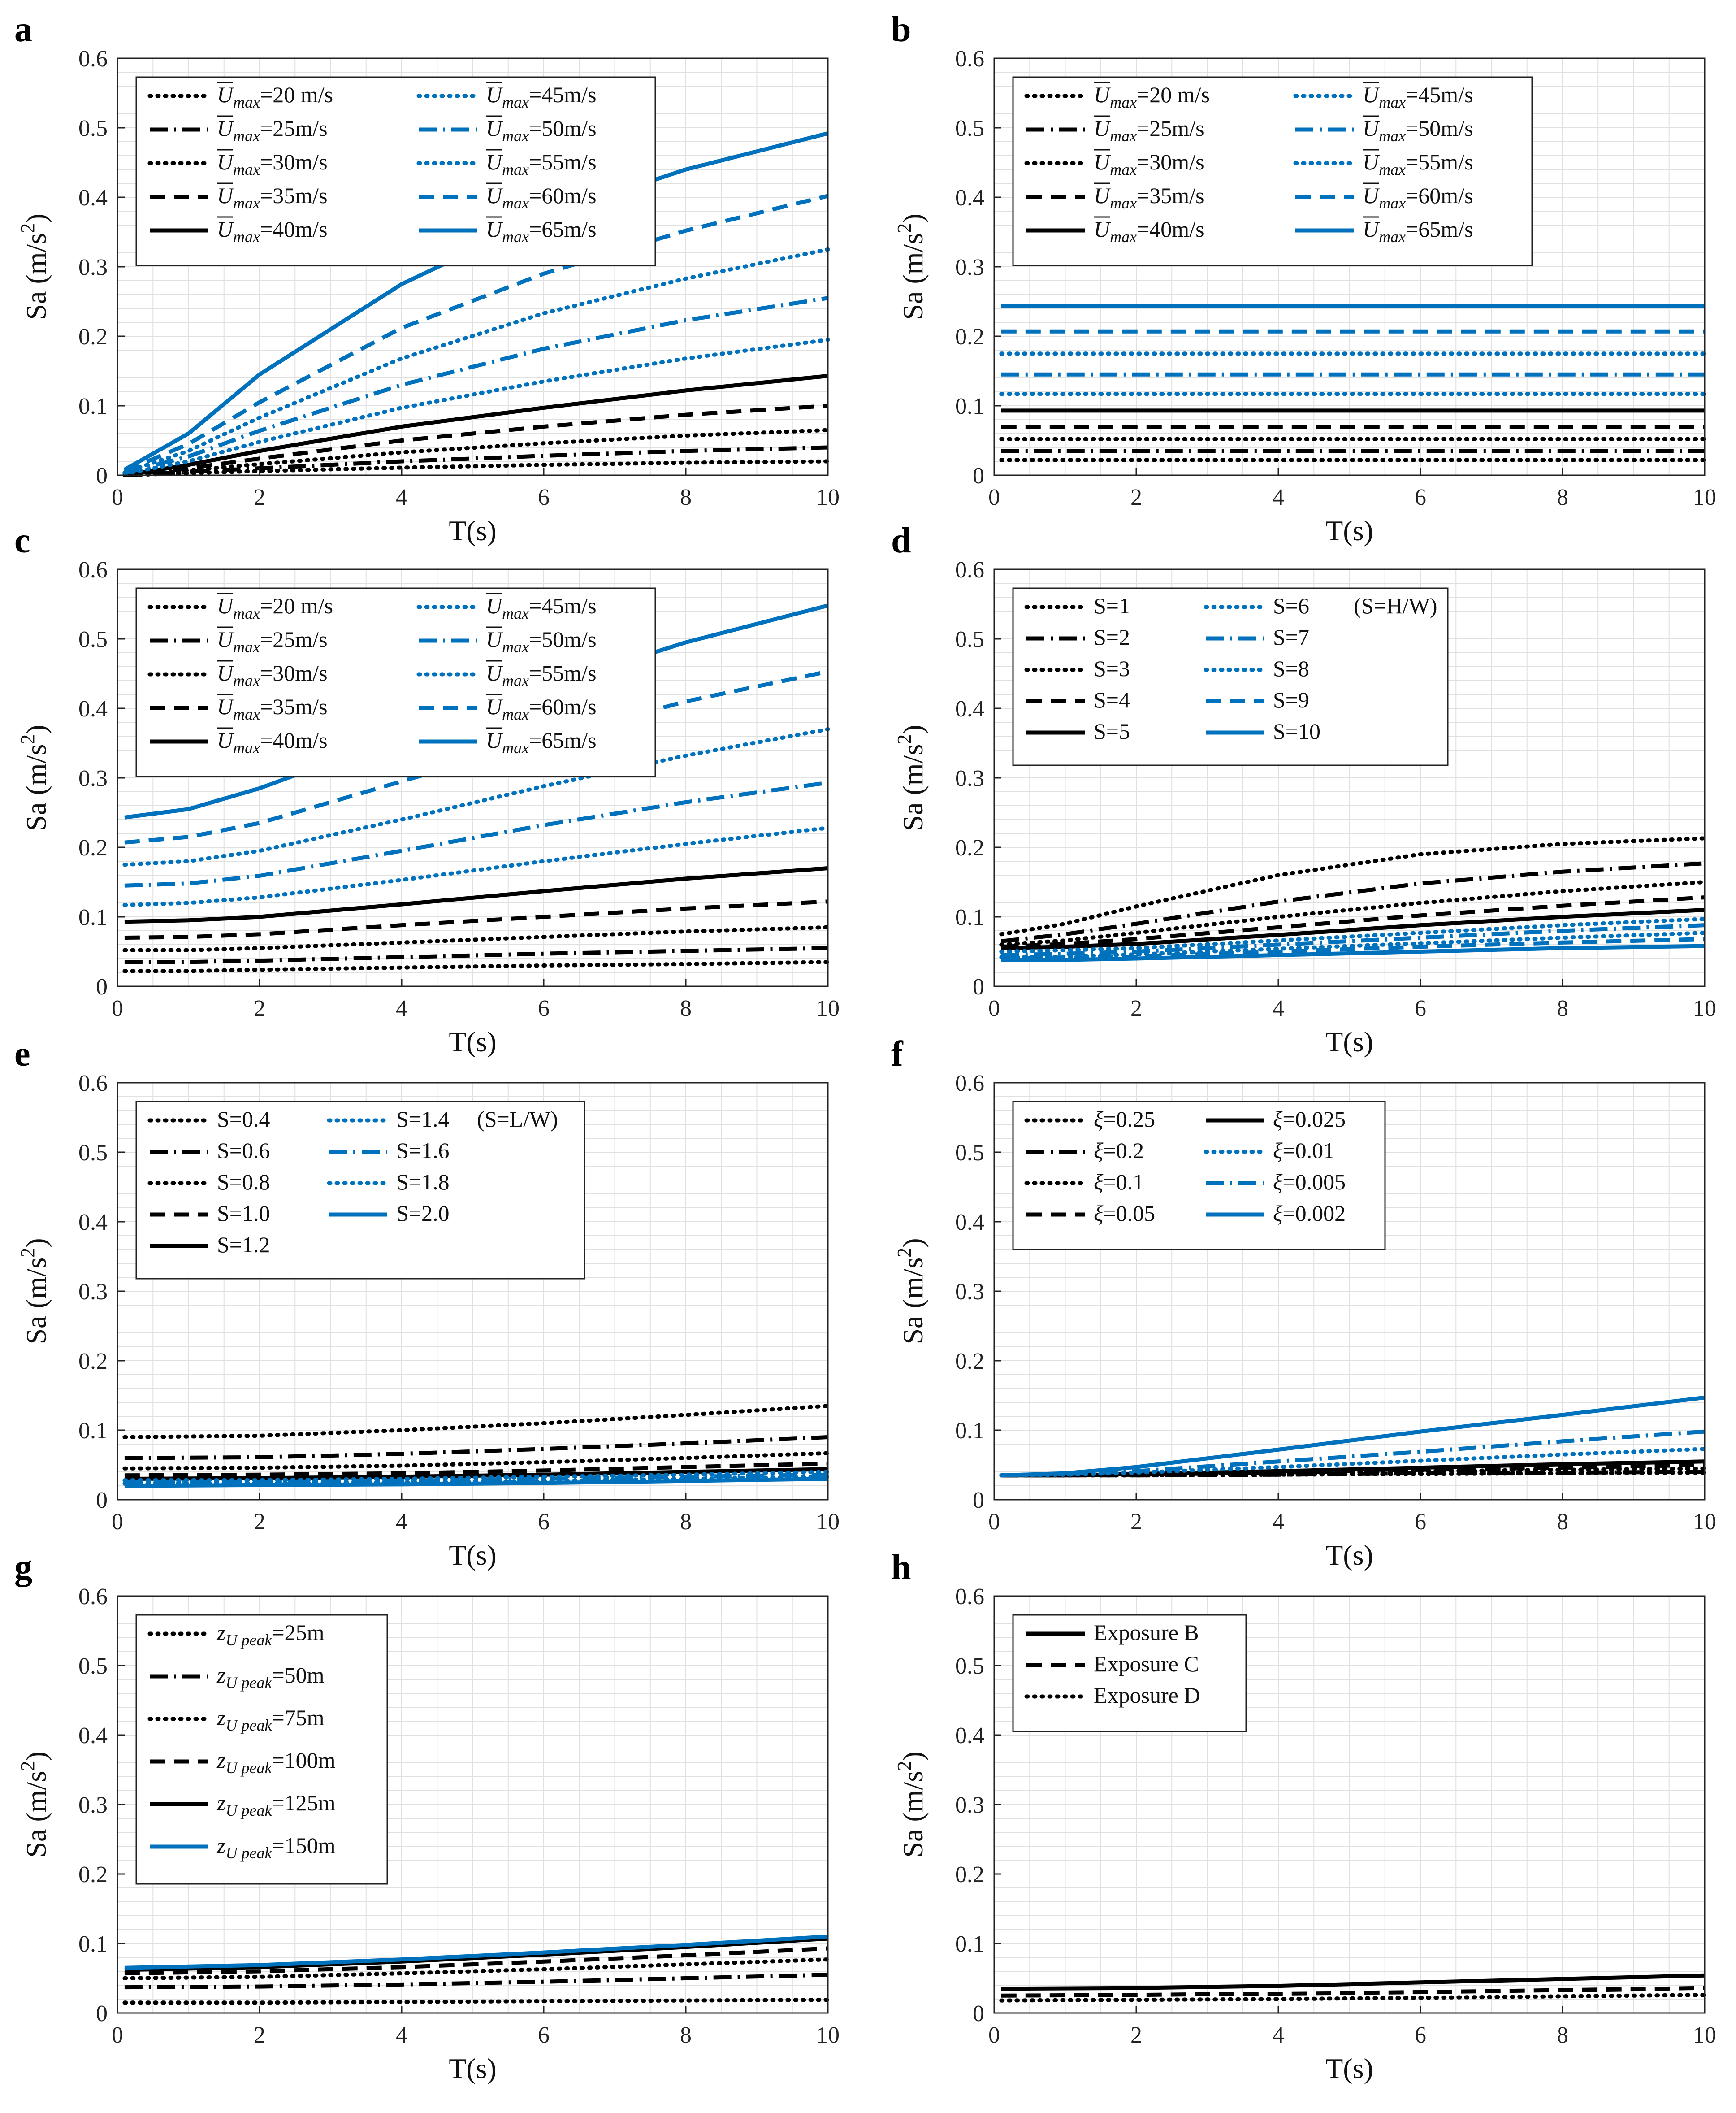 The height and width of the screenshot is (2113, 1736). Describe the element at coordinates (1418, 97) in the screenshot. I see `legend-label: Umax=45m/s` at that location.